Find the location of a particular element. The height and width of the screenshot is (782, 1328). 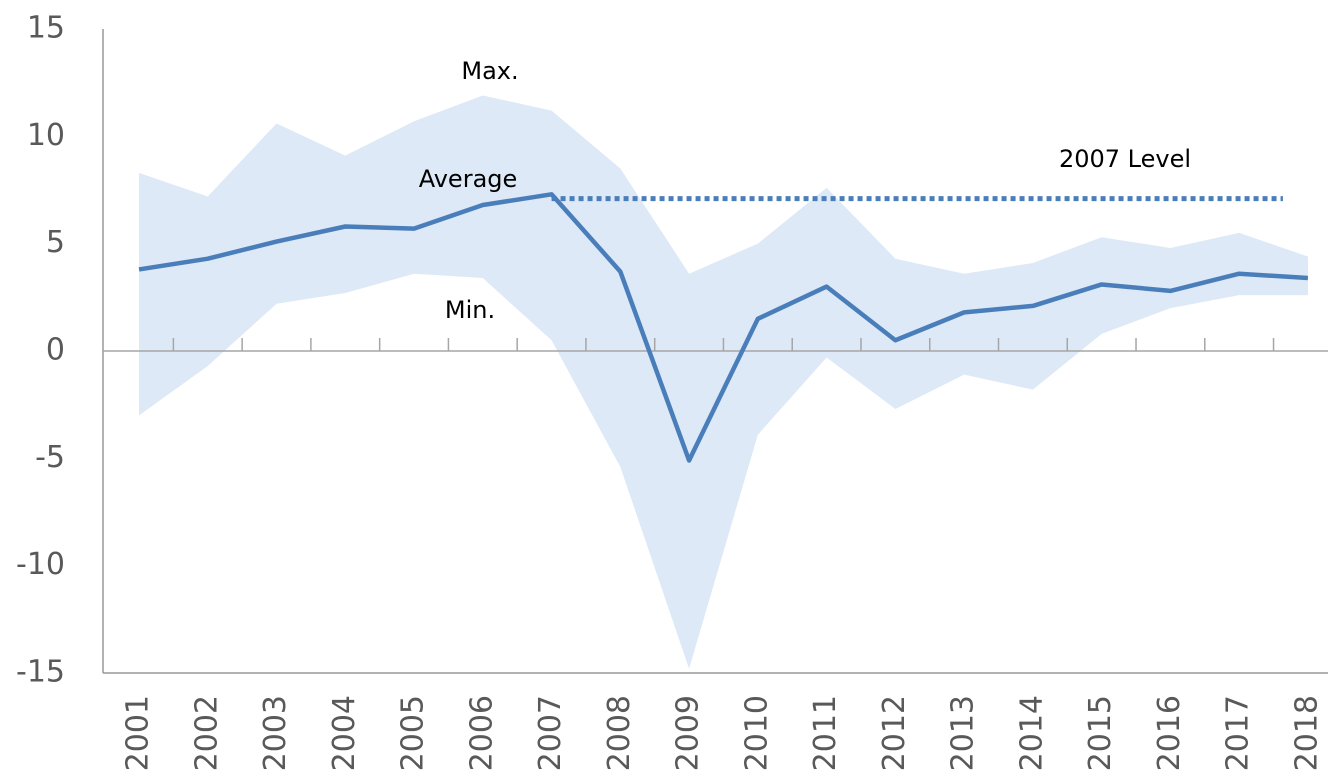

x-tick-label: 2004 is located at coordinates (344, 733).